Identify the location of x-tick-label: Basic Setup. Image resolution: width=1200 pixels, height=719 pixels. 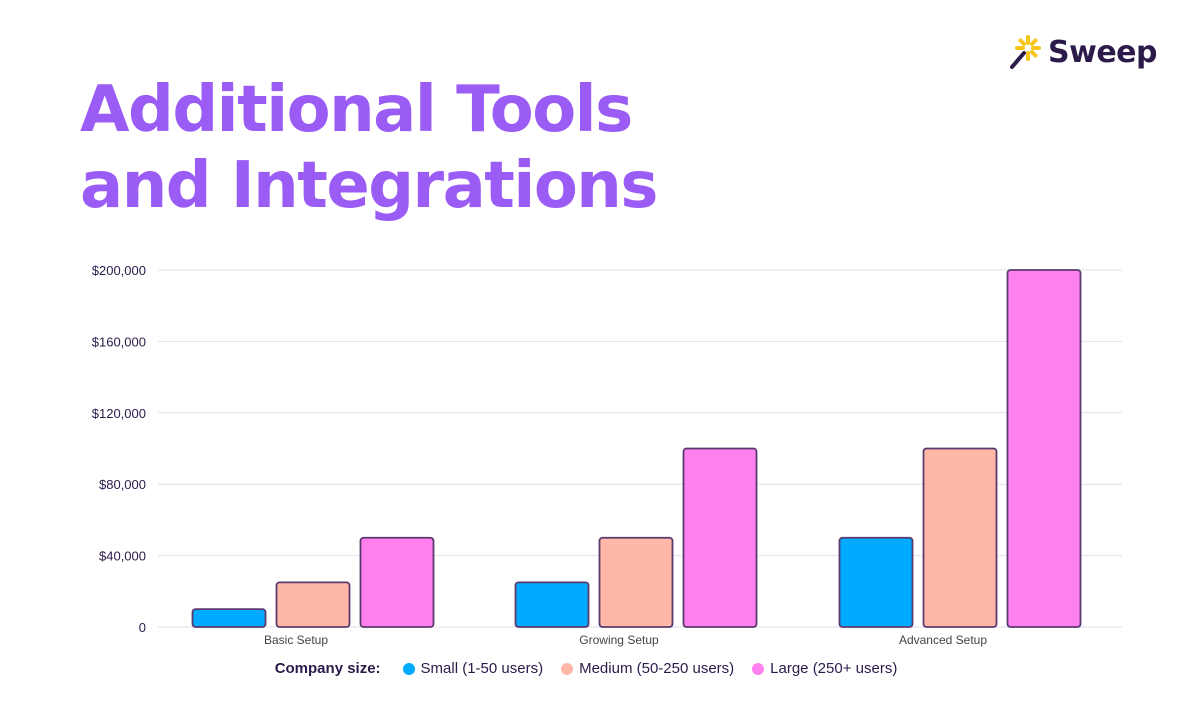
(296, 640).